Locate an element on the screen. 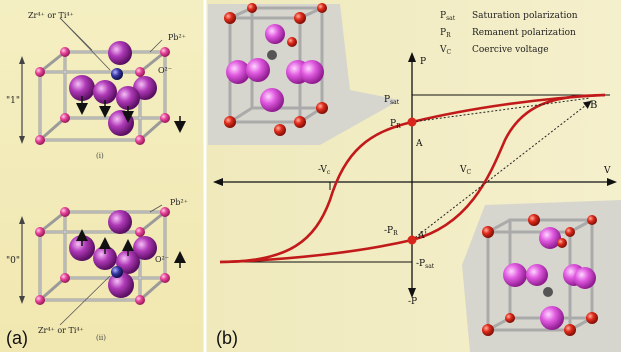 This screenshot has height=356, width=621. top-lead-label: Pb²⁺ is located at coordinates (177, 37).